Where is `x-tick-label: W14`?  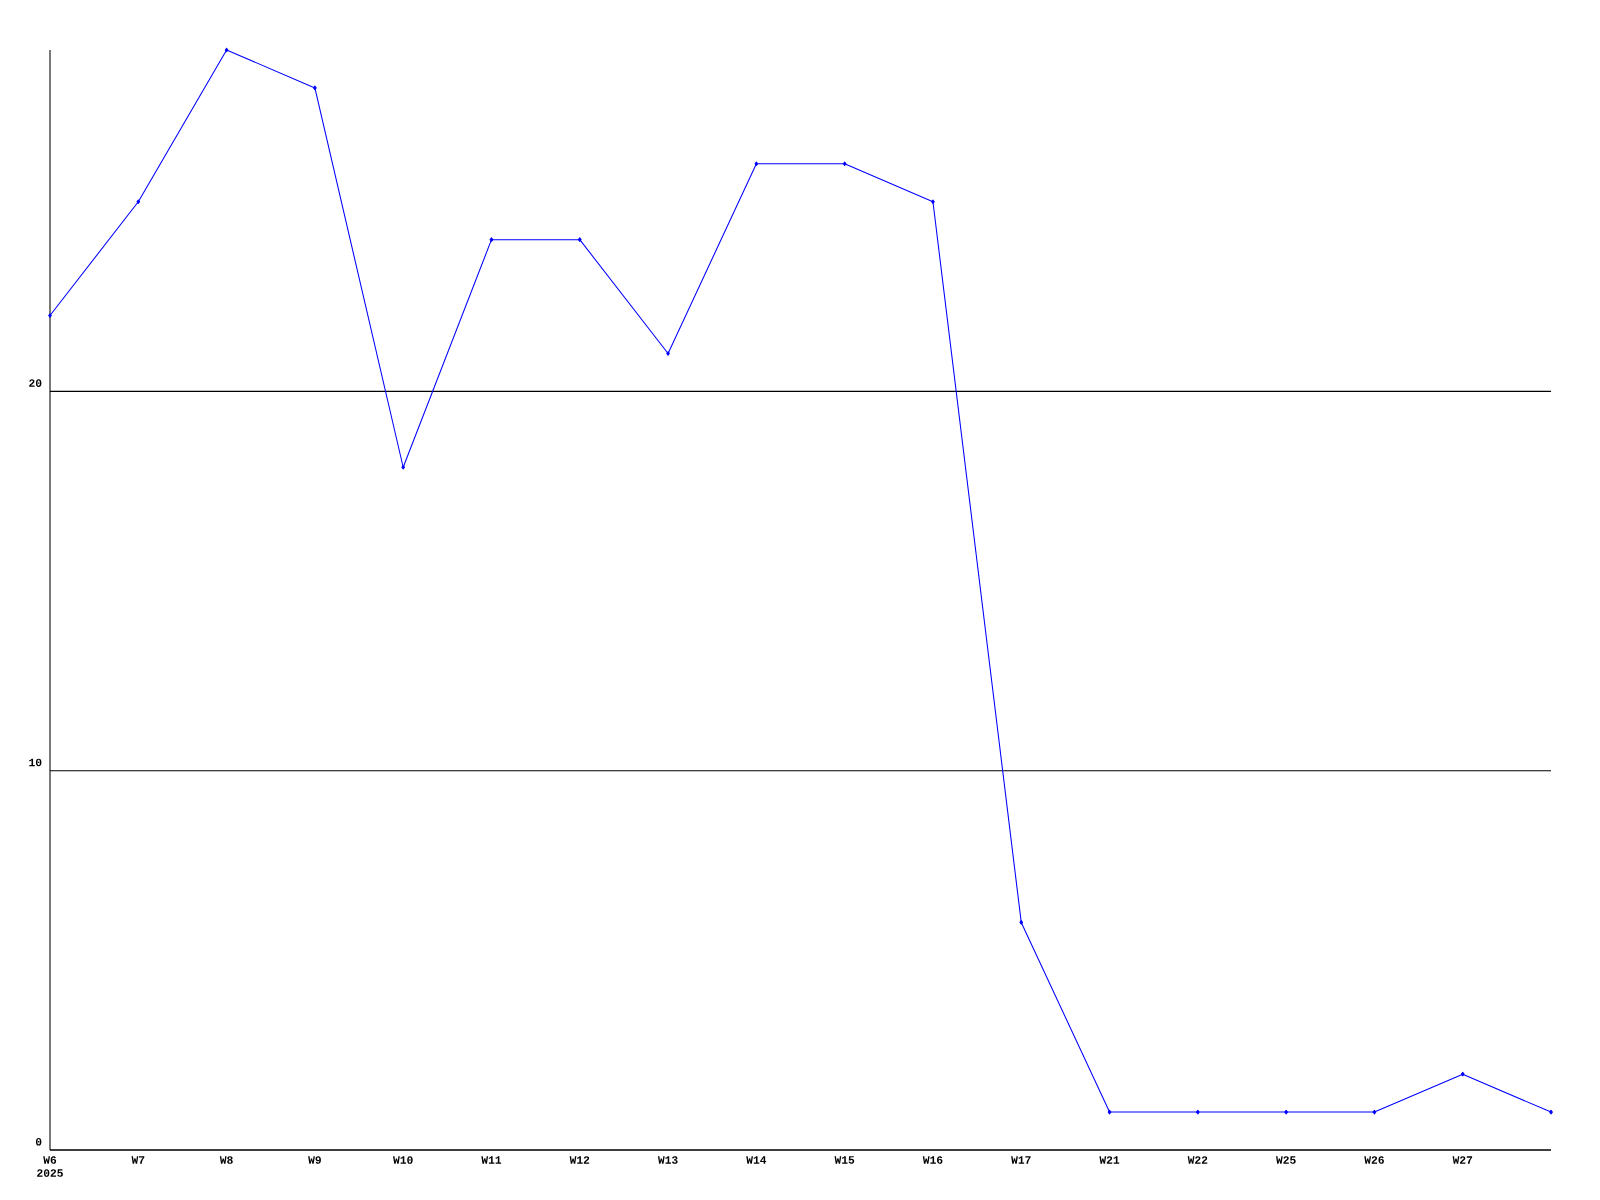 x-tick-label: W14 is located at coordinates (756, 1160).